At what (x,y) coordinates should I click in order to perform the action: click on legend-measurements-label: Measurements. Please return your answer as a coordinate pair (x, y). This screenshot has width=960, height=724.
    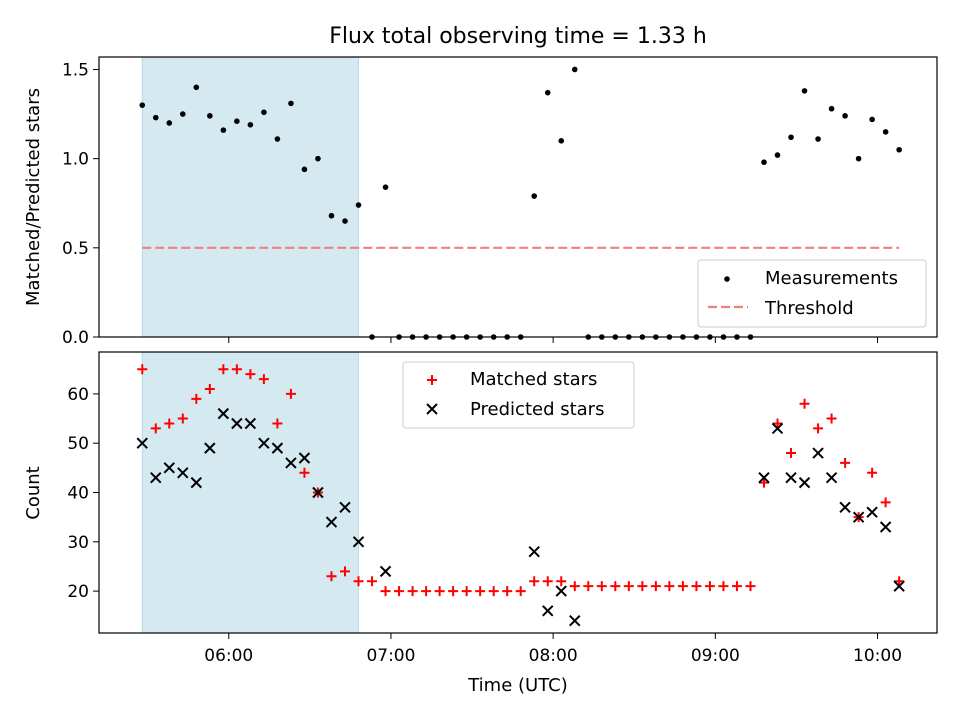
    Looking at the image, I should click on (831, 278).